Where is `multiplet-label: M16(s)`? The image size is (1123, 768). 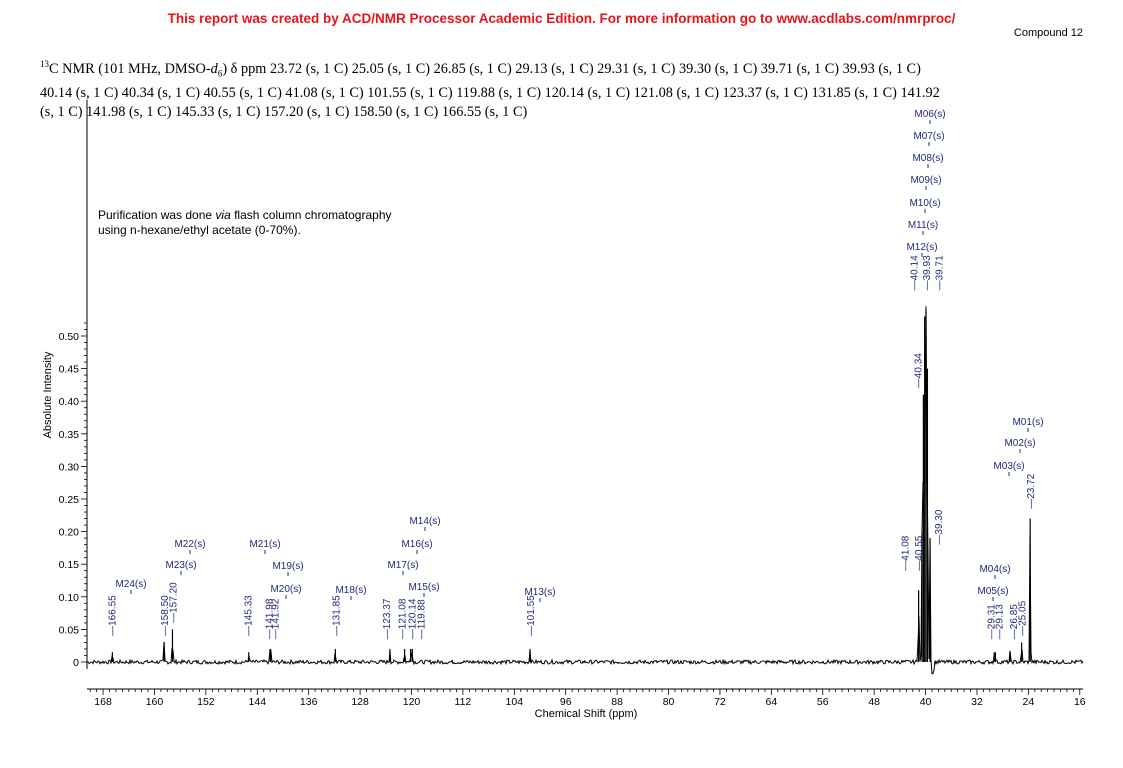 multiplet-label: M16(s) is located at coordinates (416, 544).